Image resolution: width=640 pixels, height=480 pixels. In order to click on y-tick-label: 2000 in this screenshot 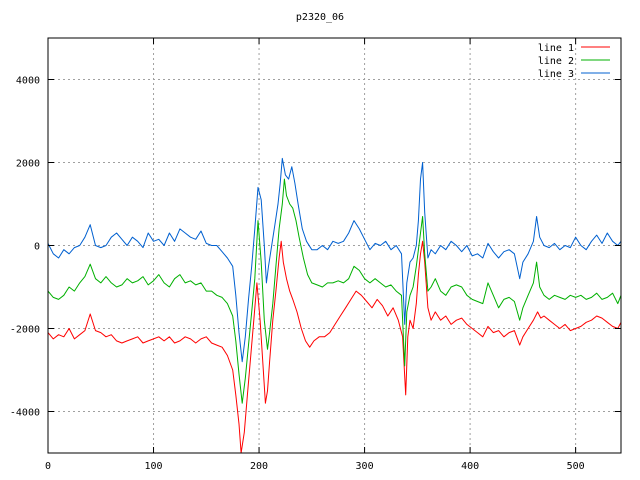, I will do `click(28, 164)`.